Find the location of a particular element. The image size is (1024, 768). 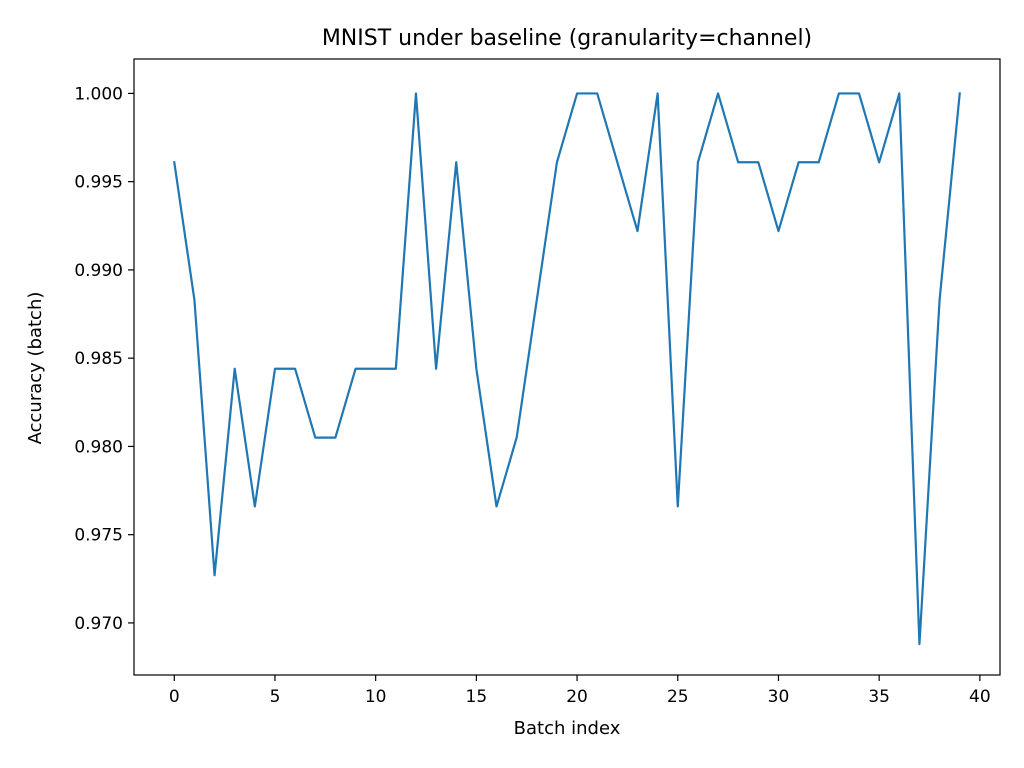

x-tick-label: 10 is located at coordinates (376, 697).